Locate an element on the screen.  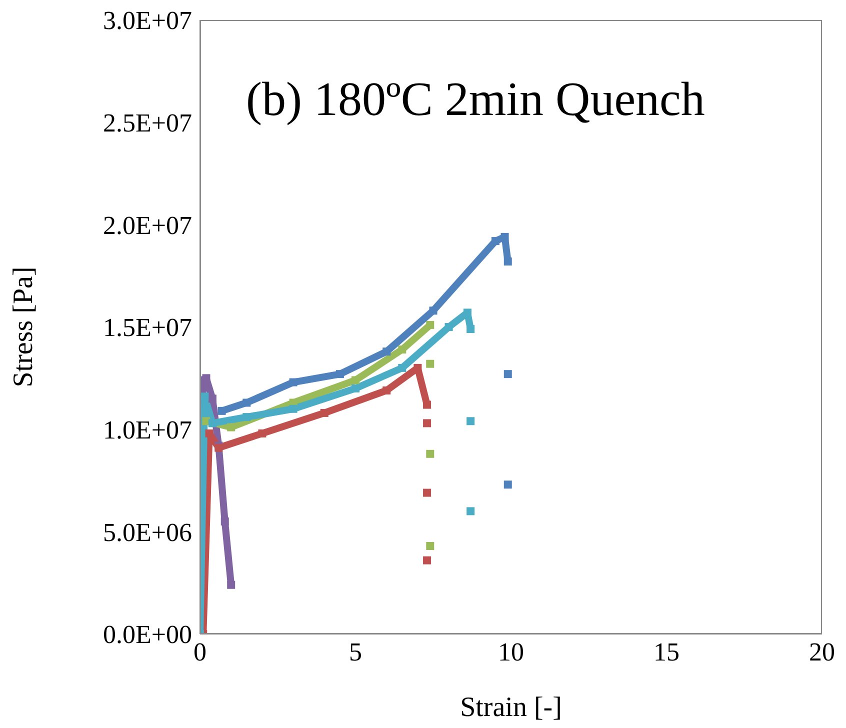
text: (b) 180ºC 2min Quench is located at coordinates (475, 99).